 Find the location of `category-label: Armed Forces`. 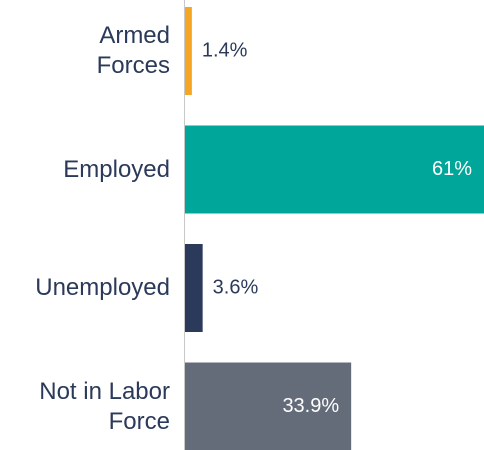

category-label: Armed Forces is located at coordinates (133, 50).